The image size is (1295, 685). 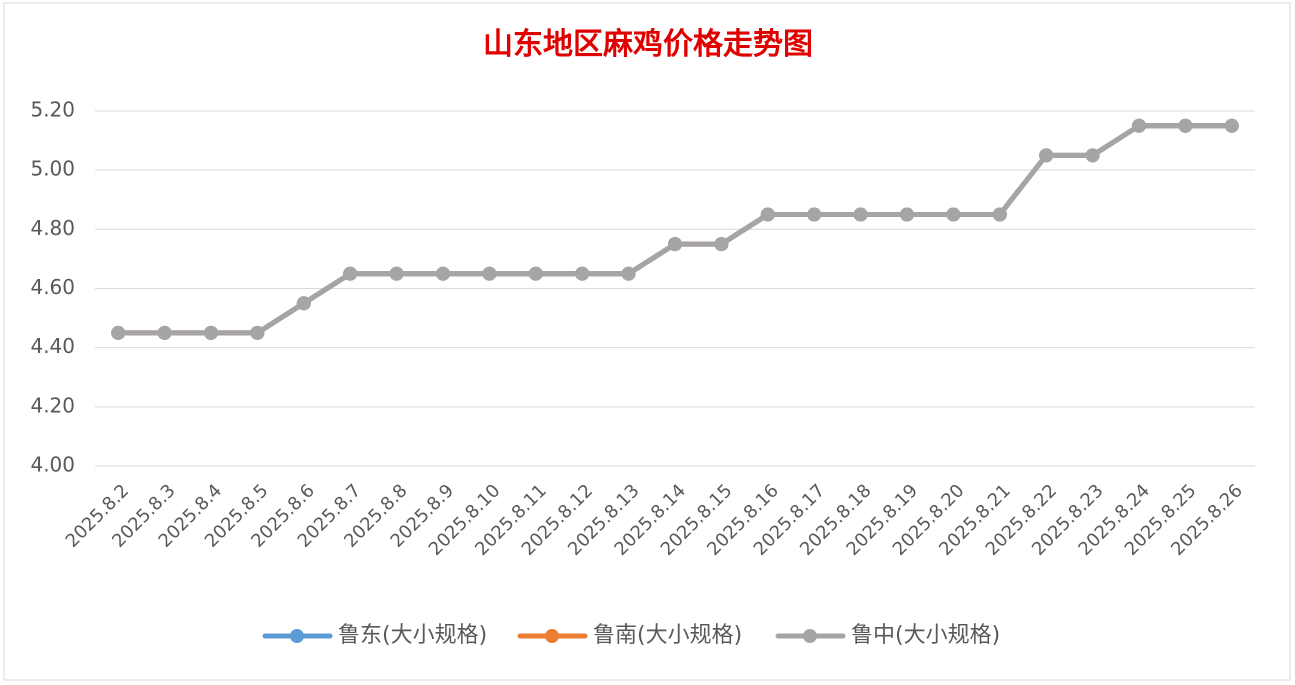 What do you see at coordinates (412, 635) in the screenshot?
I see `legend-label: 鲁东(大小规格)` at bounding box center [412, 635].